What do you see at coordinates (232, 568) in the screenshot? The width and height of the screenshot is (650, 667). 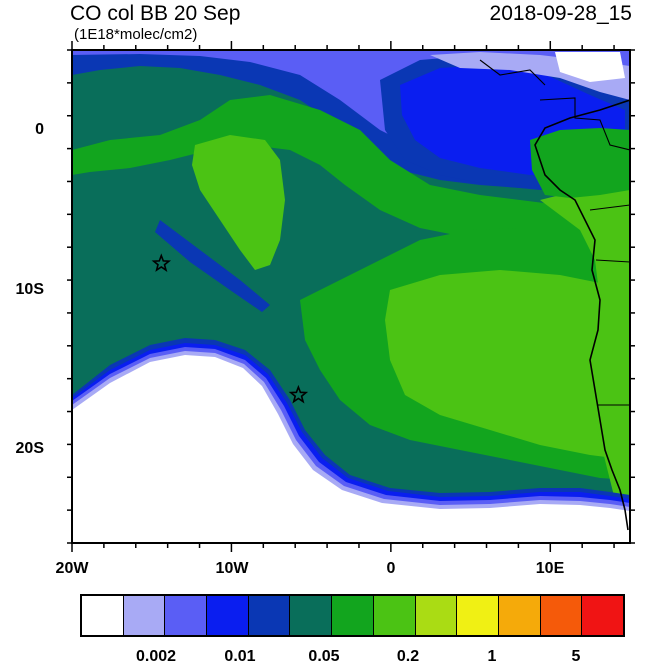 I see `x-tick-label: 10W` at bounding box center [232, 568].